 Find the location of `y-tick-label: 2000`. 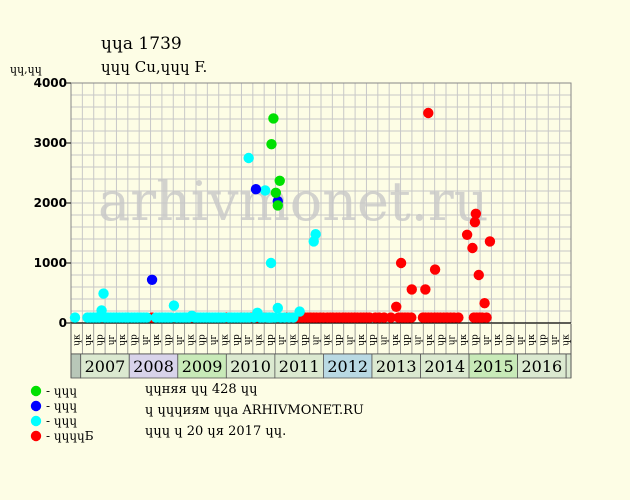

y-tick-label: 2000 is located at coordinates (50, 203).